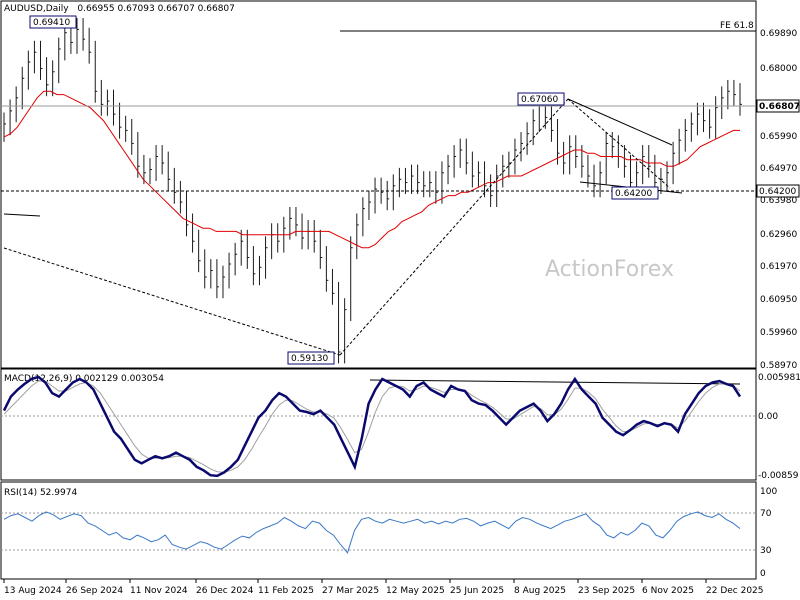  Describe the element at coordinates (778, 333) in the screenshot. I see `price-tick: 0.59960` at that location.